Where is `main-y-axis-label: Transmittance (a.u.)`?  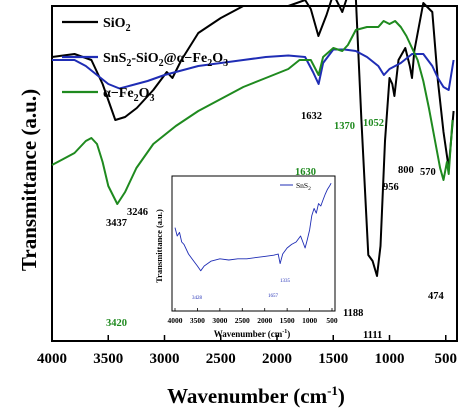
main-y-axis-label: Transmittance (a.u.) is located at coordinates (29, 180).